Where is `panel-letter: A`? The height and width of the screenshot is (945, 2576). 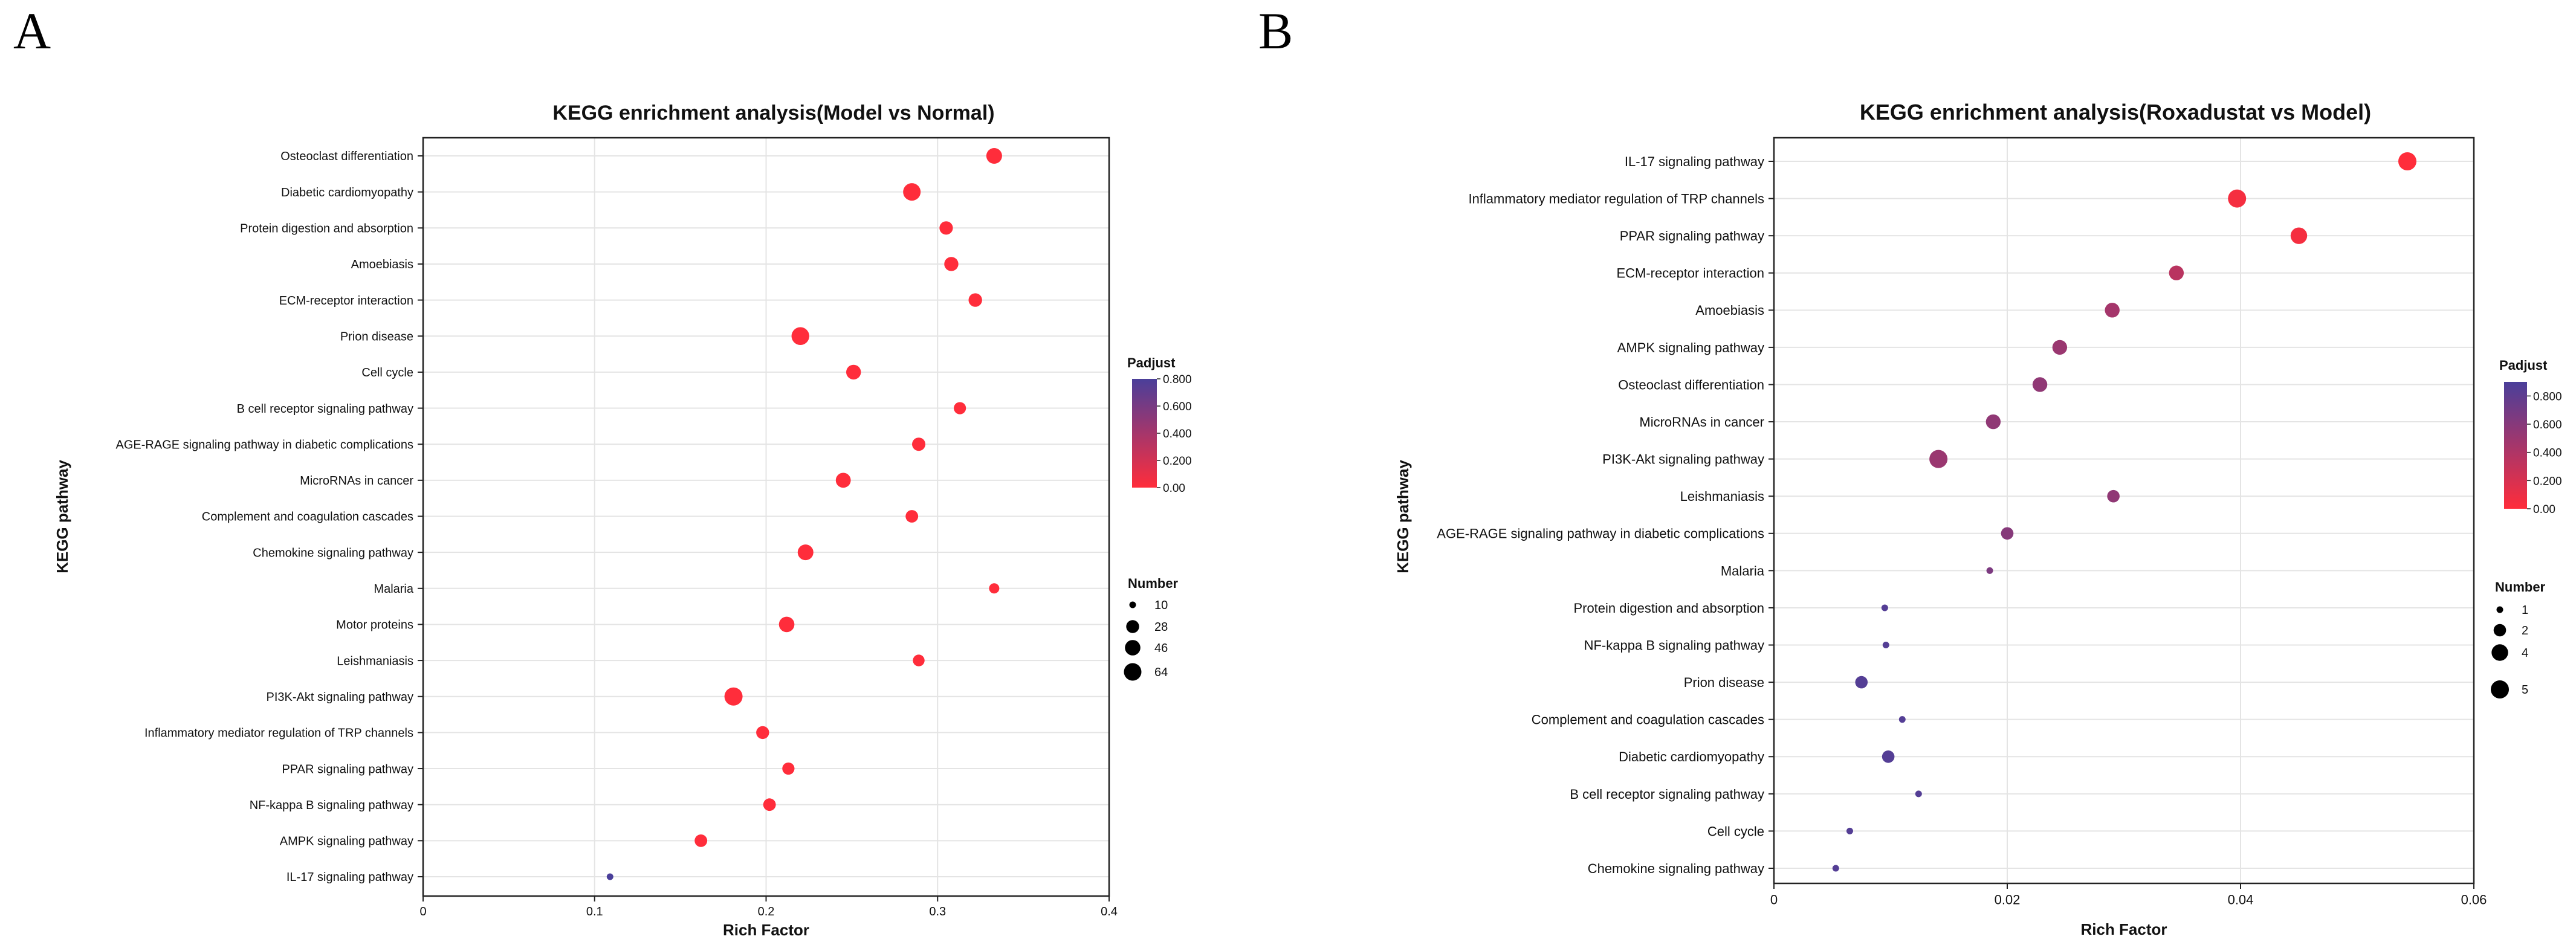
panel-letter: A is located at coordinates (32, 31).